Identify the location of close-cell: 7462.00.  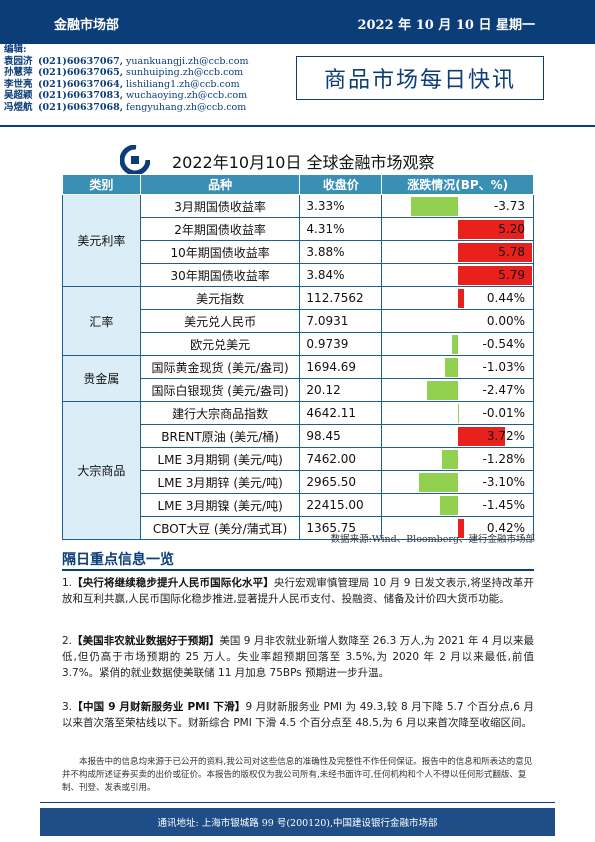
(341, 459).